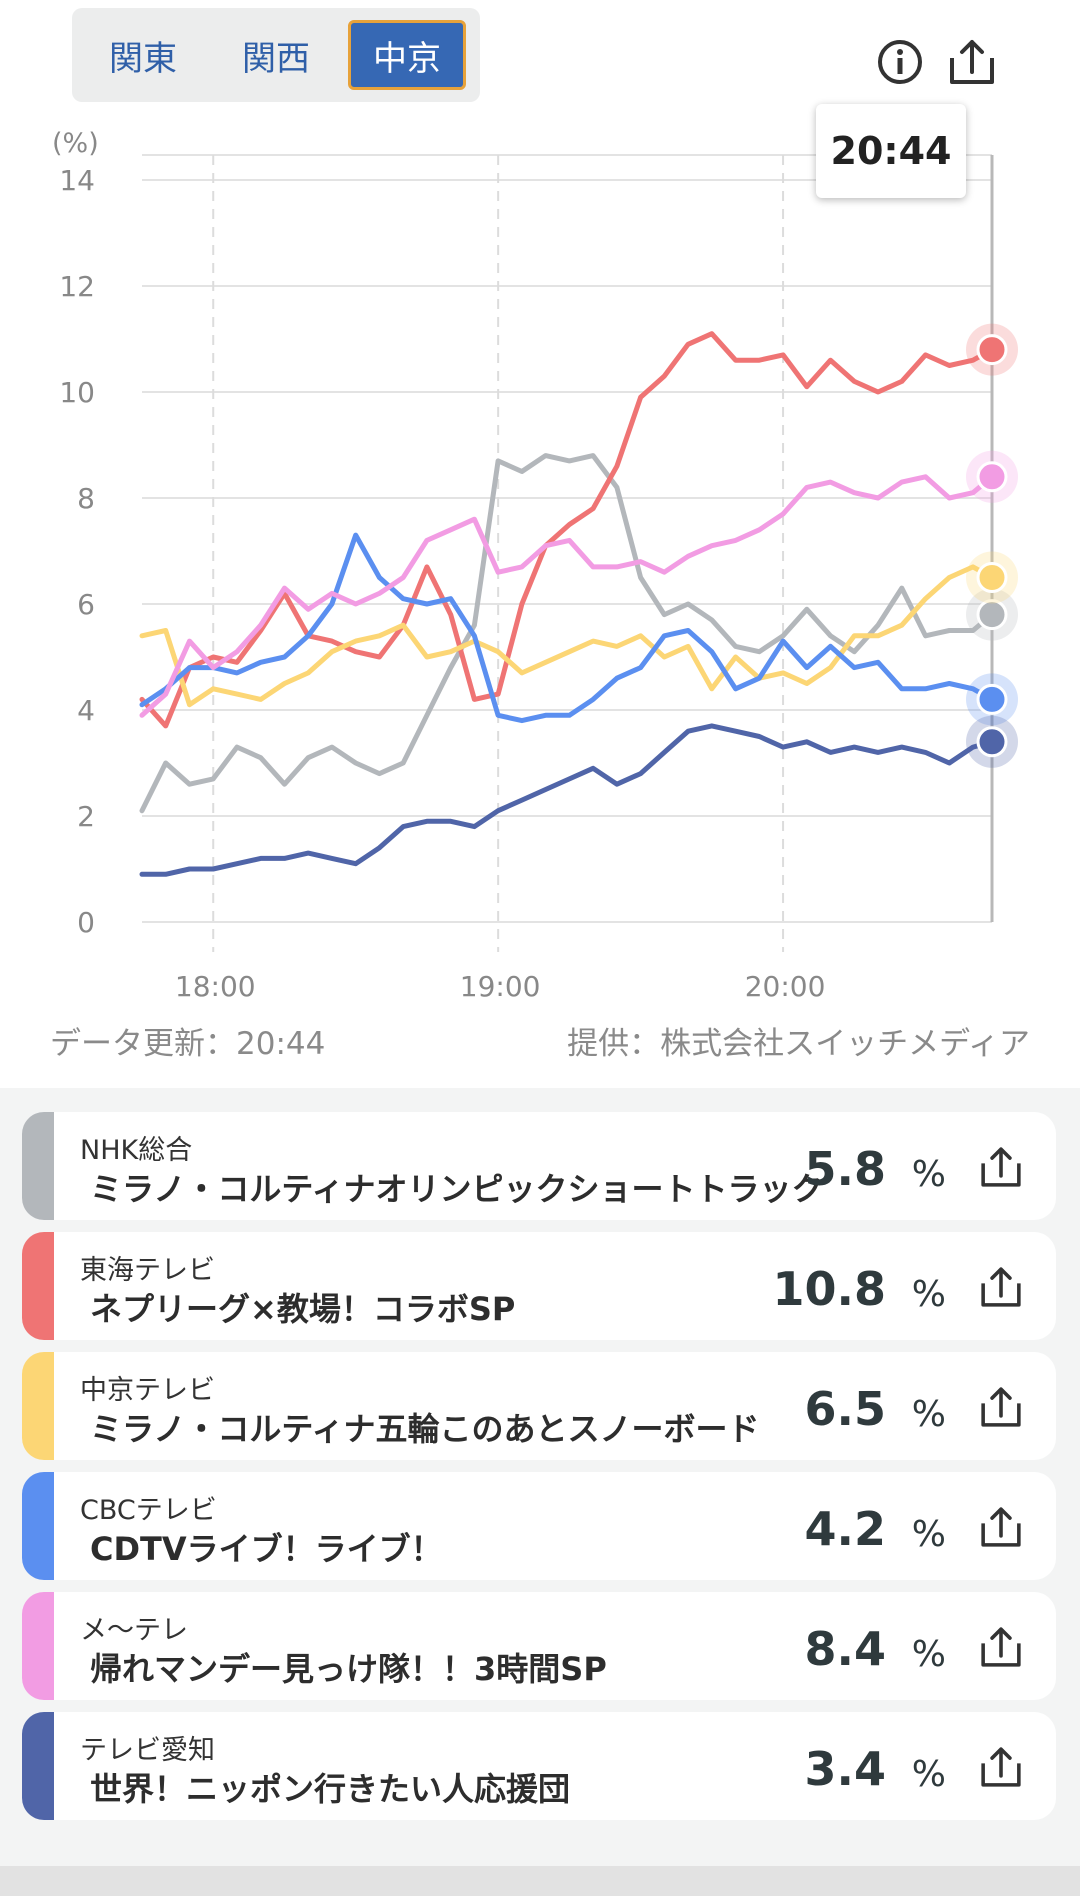 The width and height of the screenshot is (1080, 1896). I want to click on program-title: ミラノ・コルティナ五輪このあとスノーボード, so click(425, 1429).